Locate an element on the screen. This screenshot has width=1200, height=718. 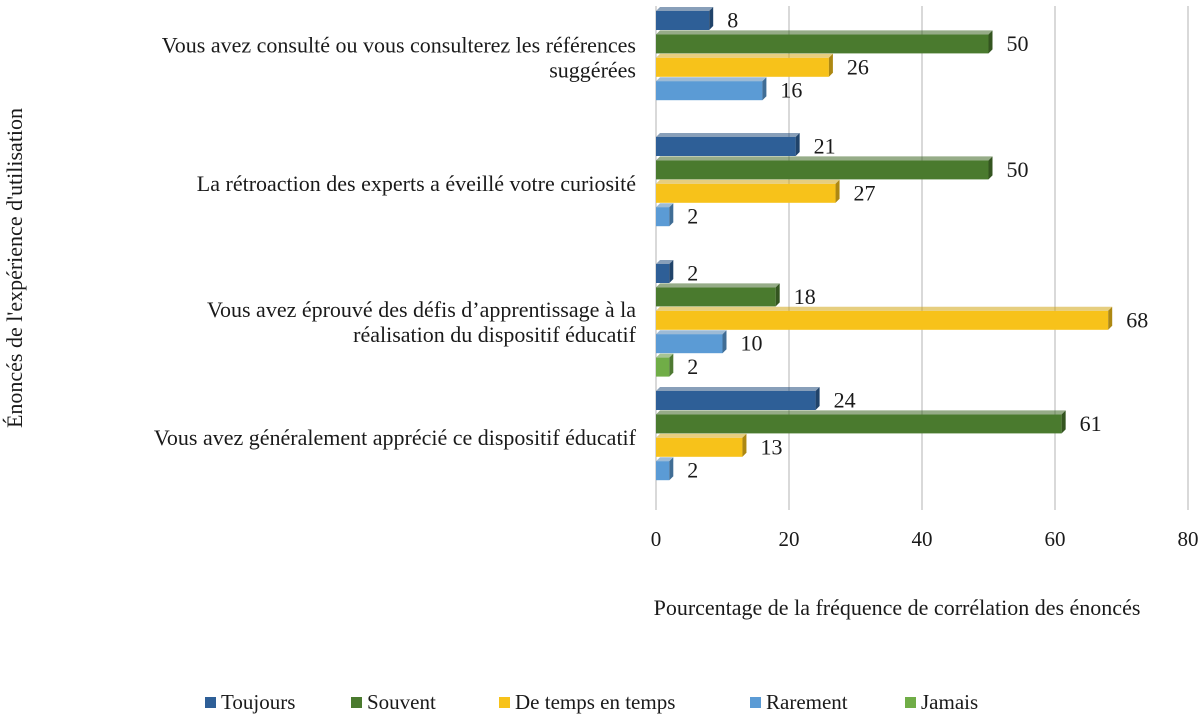
legend-entry: De temps en temps is located at coordinates (595, 702).